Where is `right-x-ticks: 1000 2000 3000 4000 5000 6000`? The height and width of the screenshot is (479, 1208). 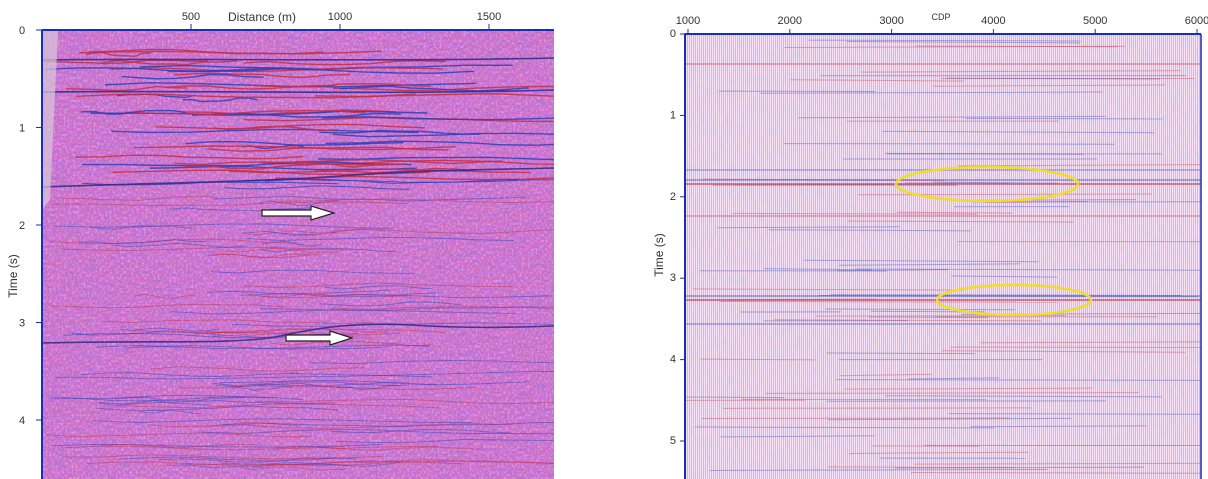
right-x-ticks: 1000 2000 3000 4000 5000 6000 is located at coordinates (942, 24).